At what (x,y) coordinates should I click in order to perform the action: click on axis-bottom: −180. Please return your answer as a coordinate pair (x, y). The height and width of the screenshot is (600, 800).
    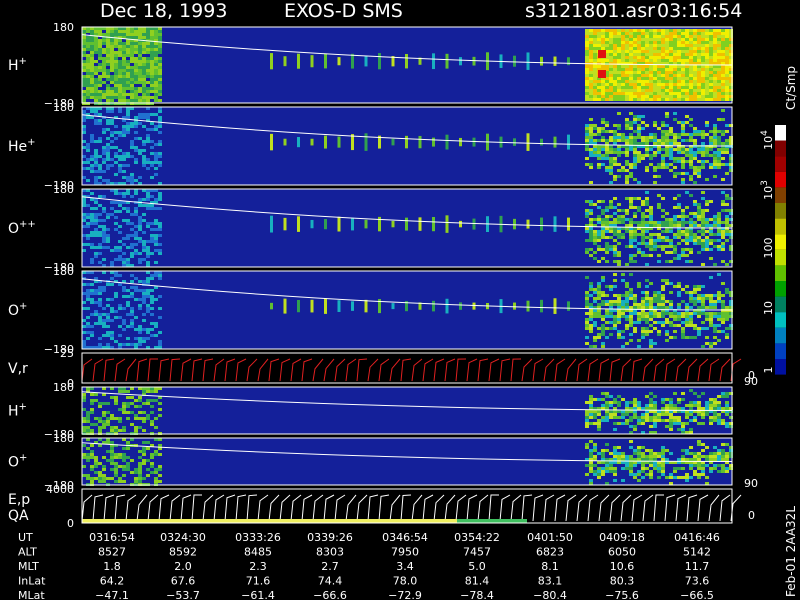
    Looking at the image, I should click on (59, 349).